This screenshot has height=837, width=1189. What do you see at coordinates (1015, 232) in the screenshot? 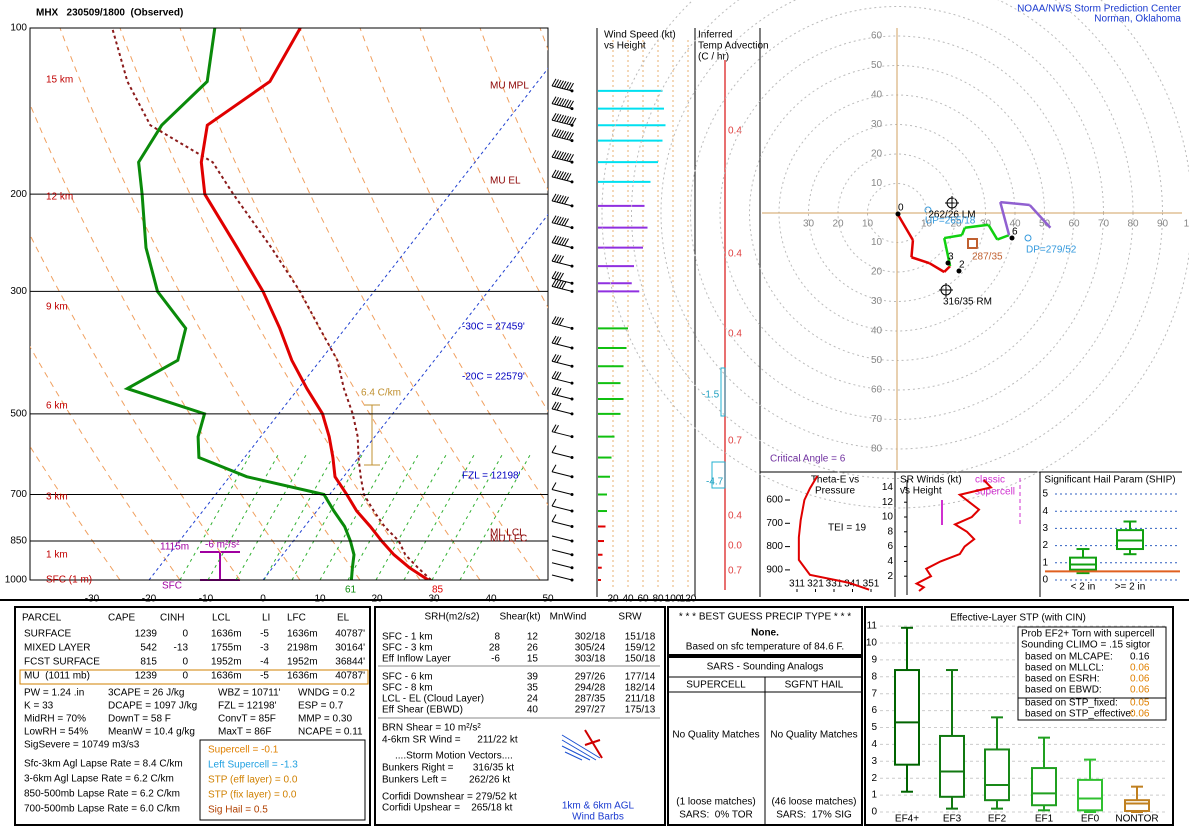
I see `height-marker: 6` at bounding box center [1015, 232].